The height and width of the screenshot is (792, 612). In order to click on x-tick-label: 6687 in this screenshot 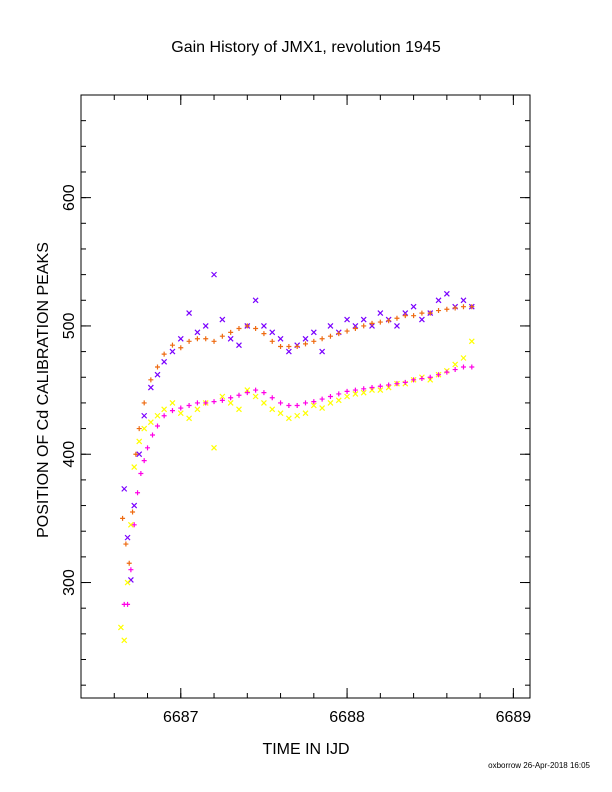, I will do `click(181, 717)`.